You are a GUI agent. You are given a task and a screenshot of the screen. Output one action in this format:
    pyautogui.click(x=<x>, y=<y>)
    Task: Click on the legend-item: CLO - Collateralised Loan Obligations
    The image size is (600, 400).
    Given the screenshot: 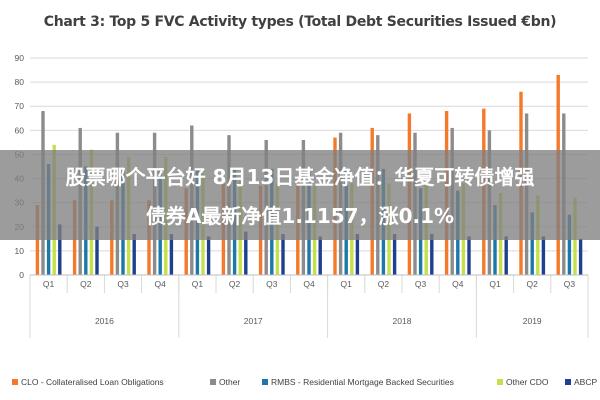 What is the action you would take?
    pyautogui.click(x=88, y=381)
    